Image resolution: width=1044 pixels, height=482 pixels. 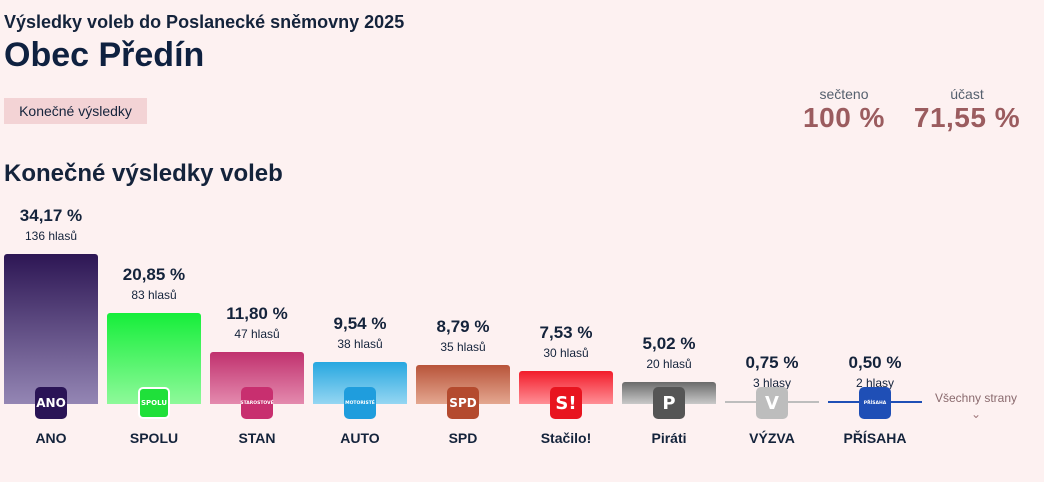 I want to click on party-name-psaha: PŘÍSAHA, so click(x=875, y=438).